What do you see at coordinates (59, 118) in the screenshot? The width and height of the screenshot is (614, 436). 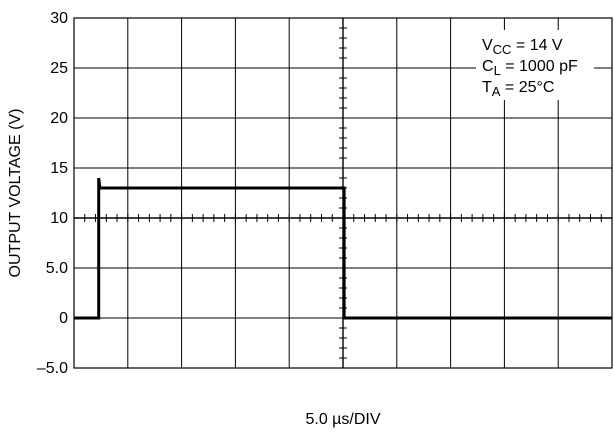 I see `y-tick-label: 20` at bounding box center [59, 118].